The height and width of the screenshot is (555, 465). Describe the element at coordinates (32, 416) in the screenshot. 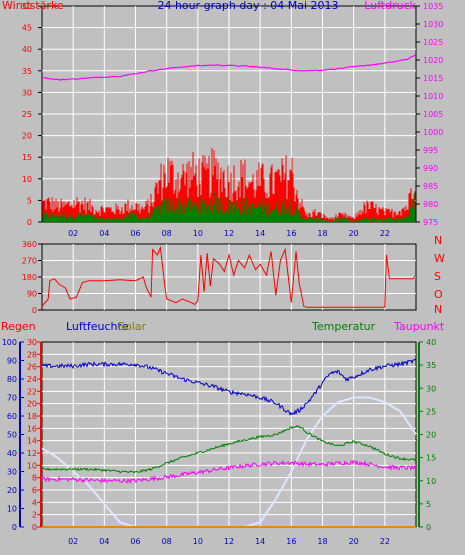

I see `rain-tick-label: 18` at that location.